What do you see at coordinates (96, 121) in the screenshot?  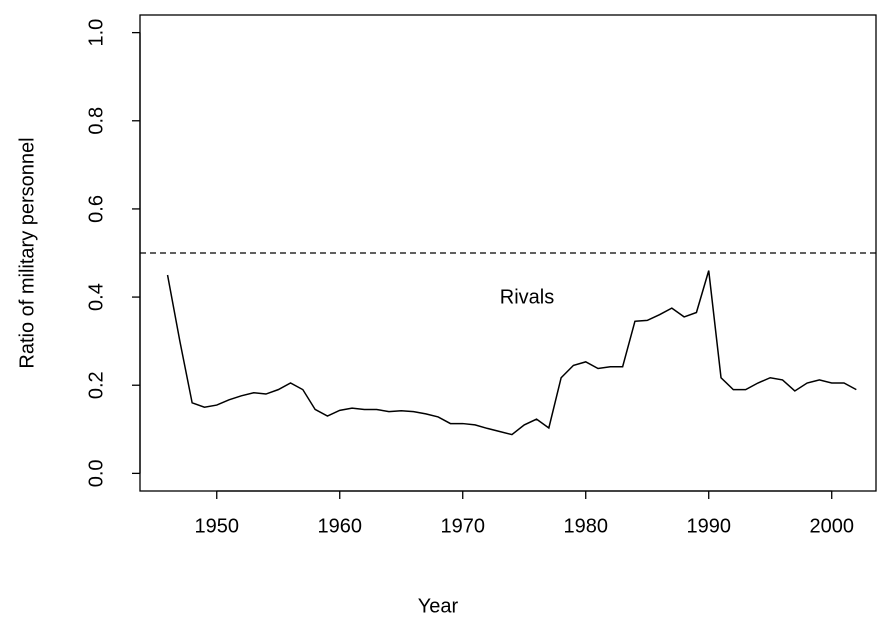 I see `y-tick-label: 0.8` at bounding box center [96, 121].